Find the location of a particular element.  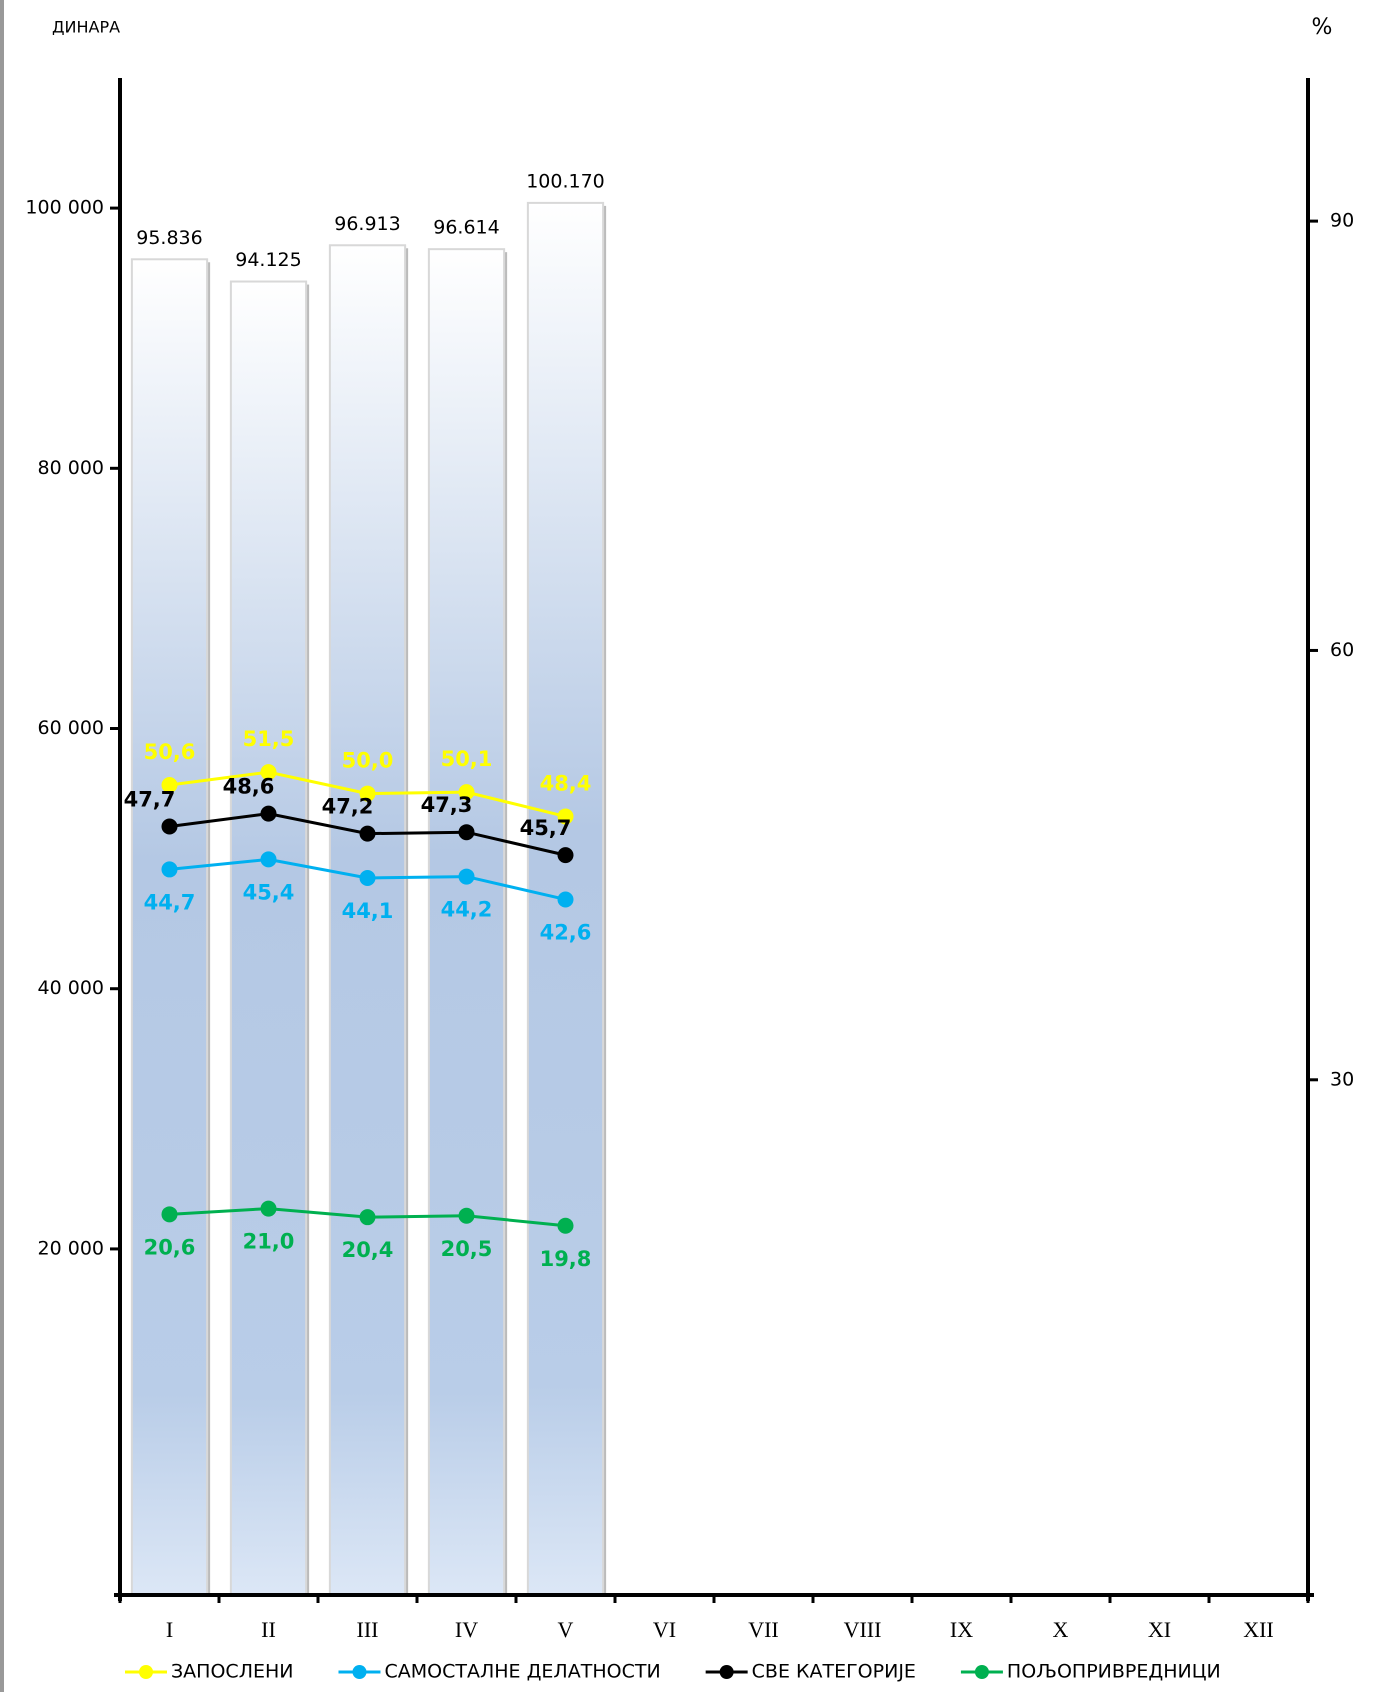

legend-label: ПОЉОПРИВРЕДНИЦИ is located at coordinates (1114, 1672).